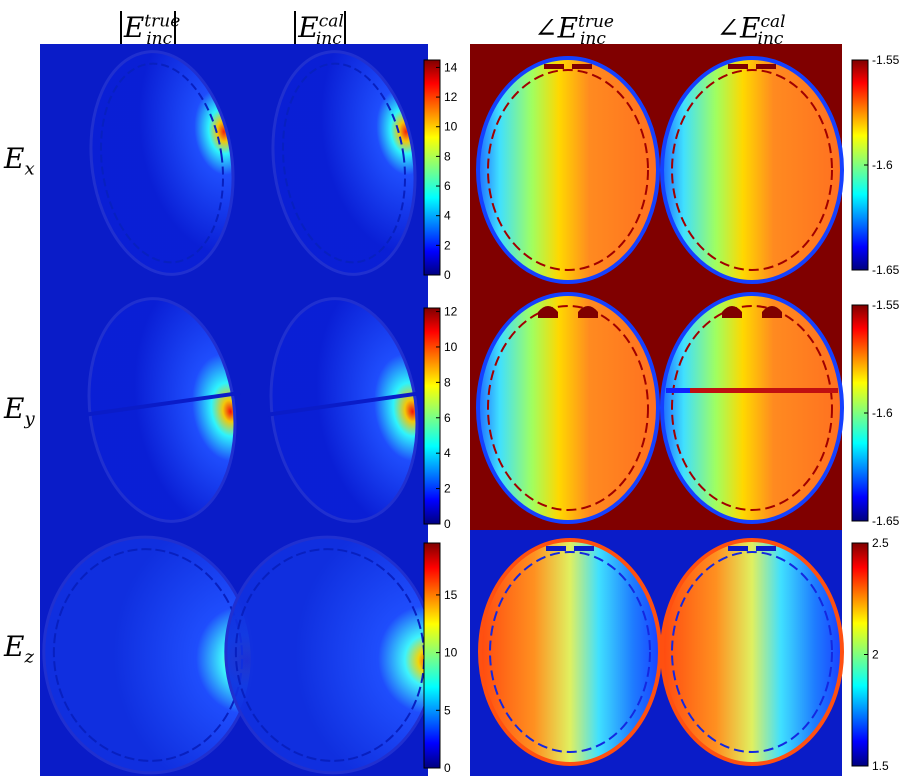 The height and width of the screenshot is (780, 912). Describe the element at coordinates (344, 163) in the screenshot. I see `head-ex-cal` at that location.